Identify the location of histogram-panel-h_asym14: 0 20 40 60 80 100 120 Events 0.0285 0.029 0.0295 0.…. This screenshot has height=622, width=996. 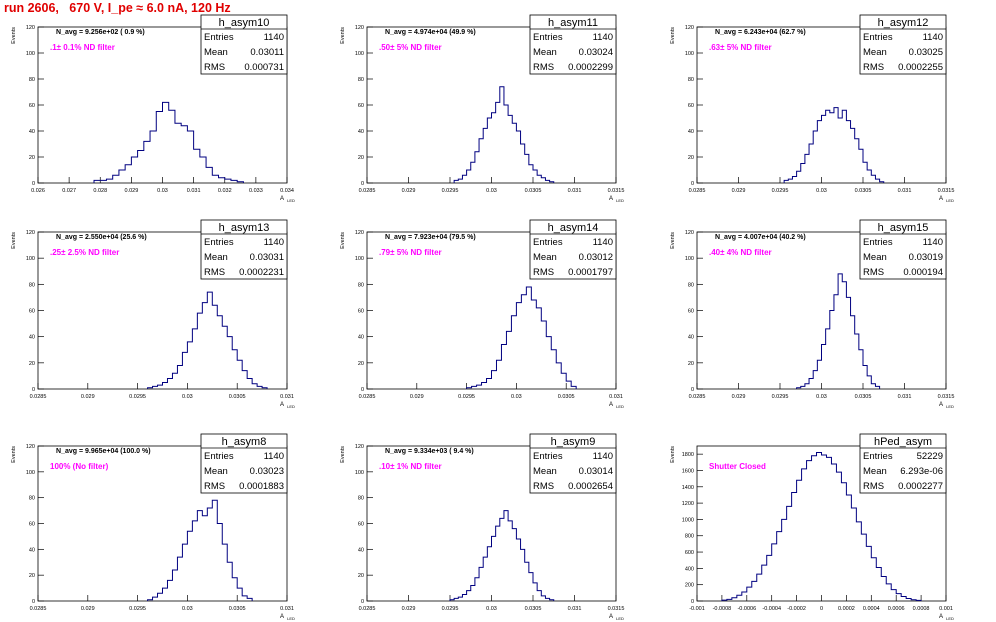
(482, 314).